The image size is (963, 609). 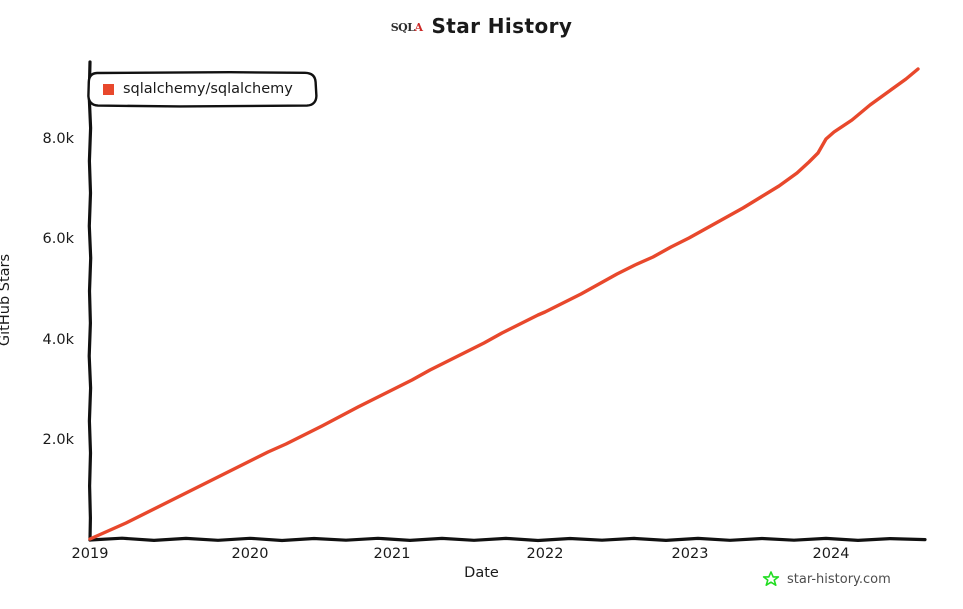 I want to click on y-tick-label-8k: 8.0k, so click(x=58, y=139).